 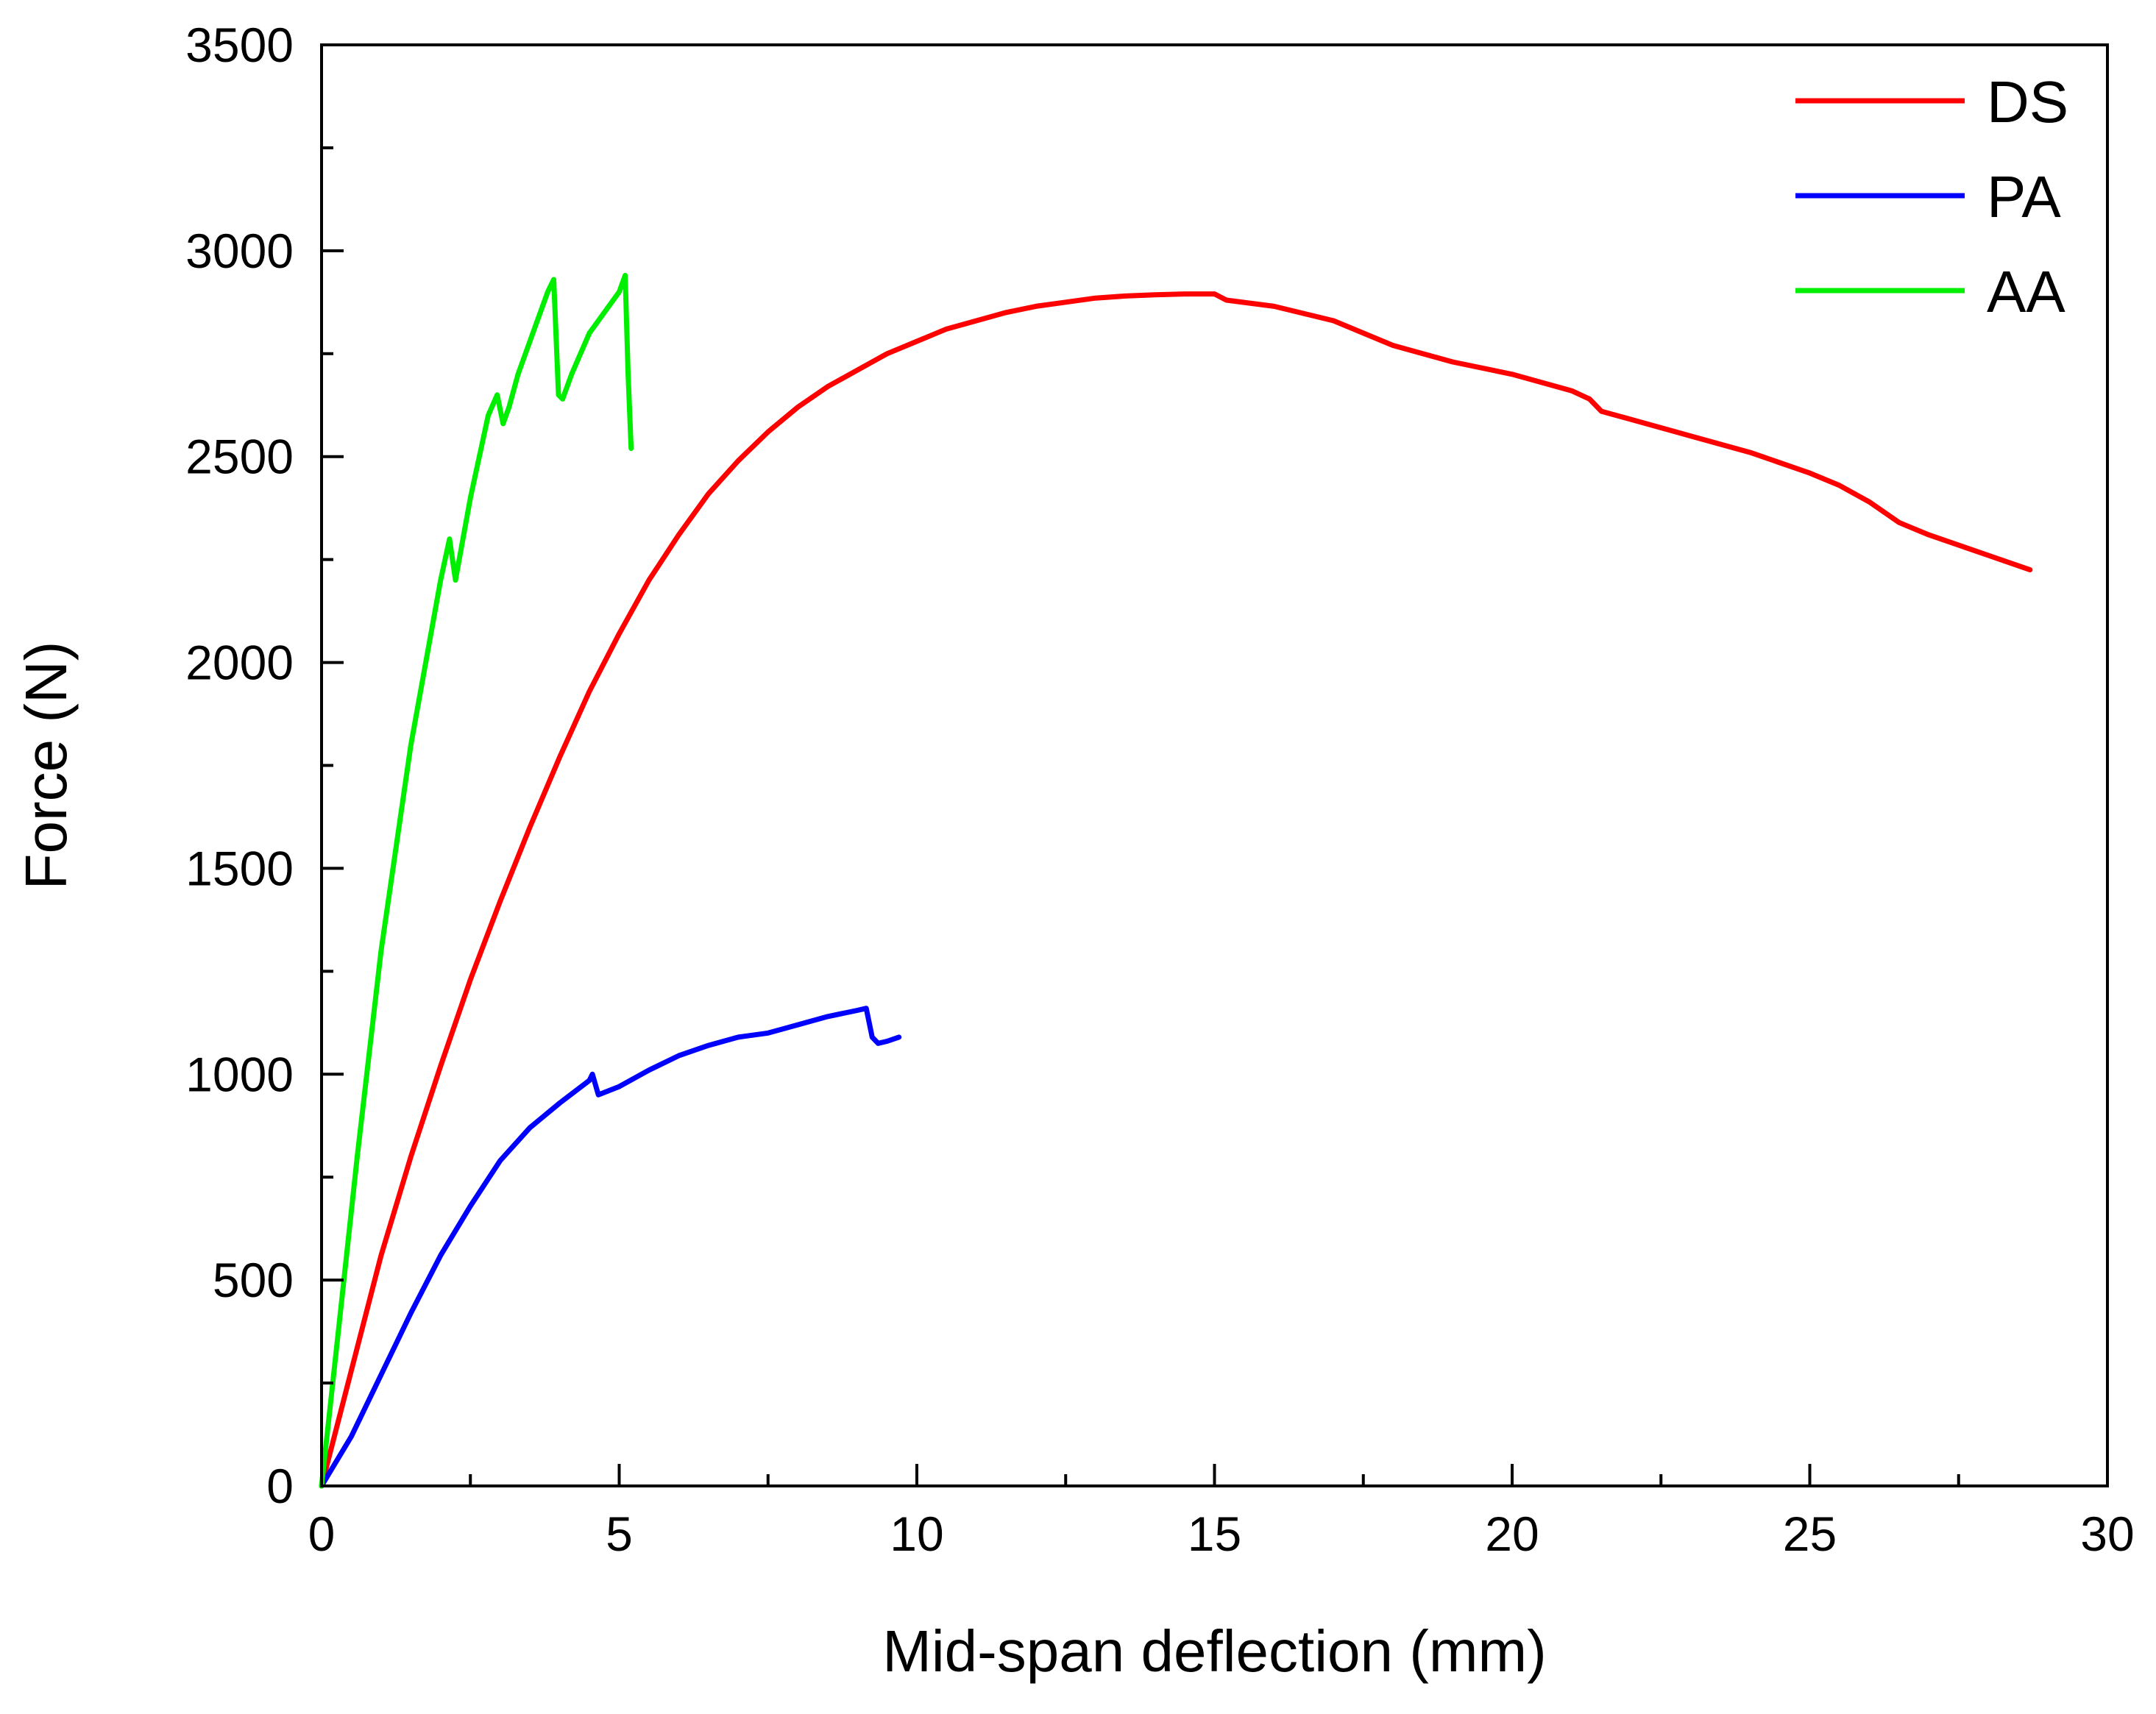 What do you see at coordinates (1214, 1651) in the screenshot?
I see `x-axis-title: Mid-span deflection (mm)` at bounding box center [1214, 1651].